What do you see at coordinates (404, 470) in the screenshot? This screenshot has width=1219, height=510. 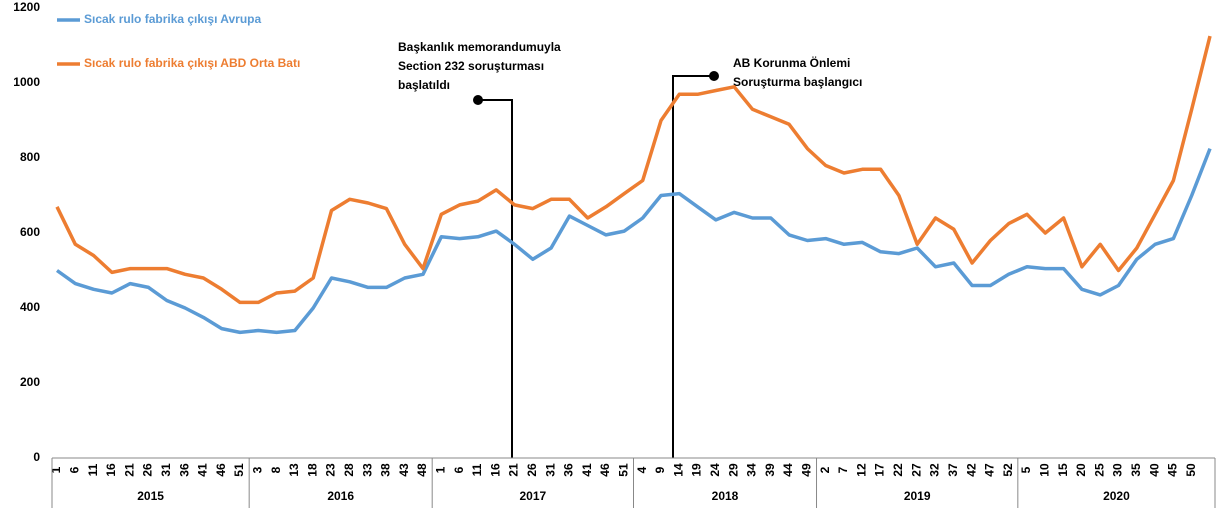 I see `x-tick-label: 43` at bounding box center [404, 470].